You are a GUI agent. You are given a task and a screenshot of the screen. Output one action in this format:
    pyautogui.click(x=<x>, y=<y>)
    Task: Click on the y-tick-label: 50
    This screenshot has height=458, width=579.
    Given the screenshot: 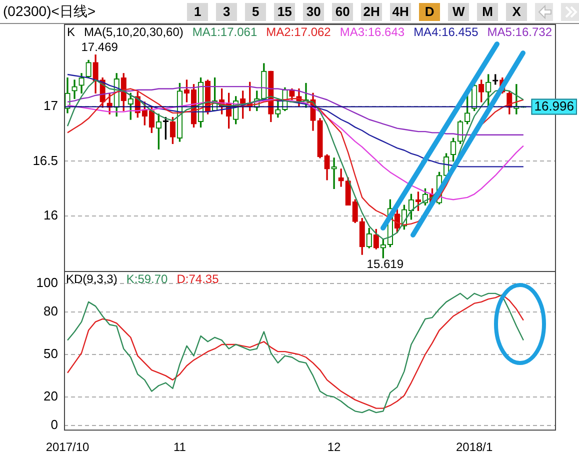 What is the action you would take?
    pyautogui.click(x=51, y=353)
    